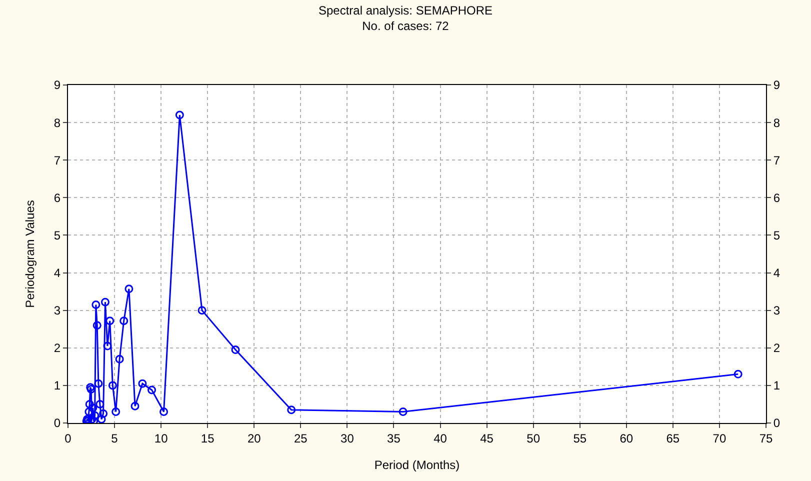  I want to click on y2-tick-label: 8, so click(776, 123).